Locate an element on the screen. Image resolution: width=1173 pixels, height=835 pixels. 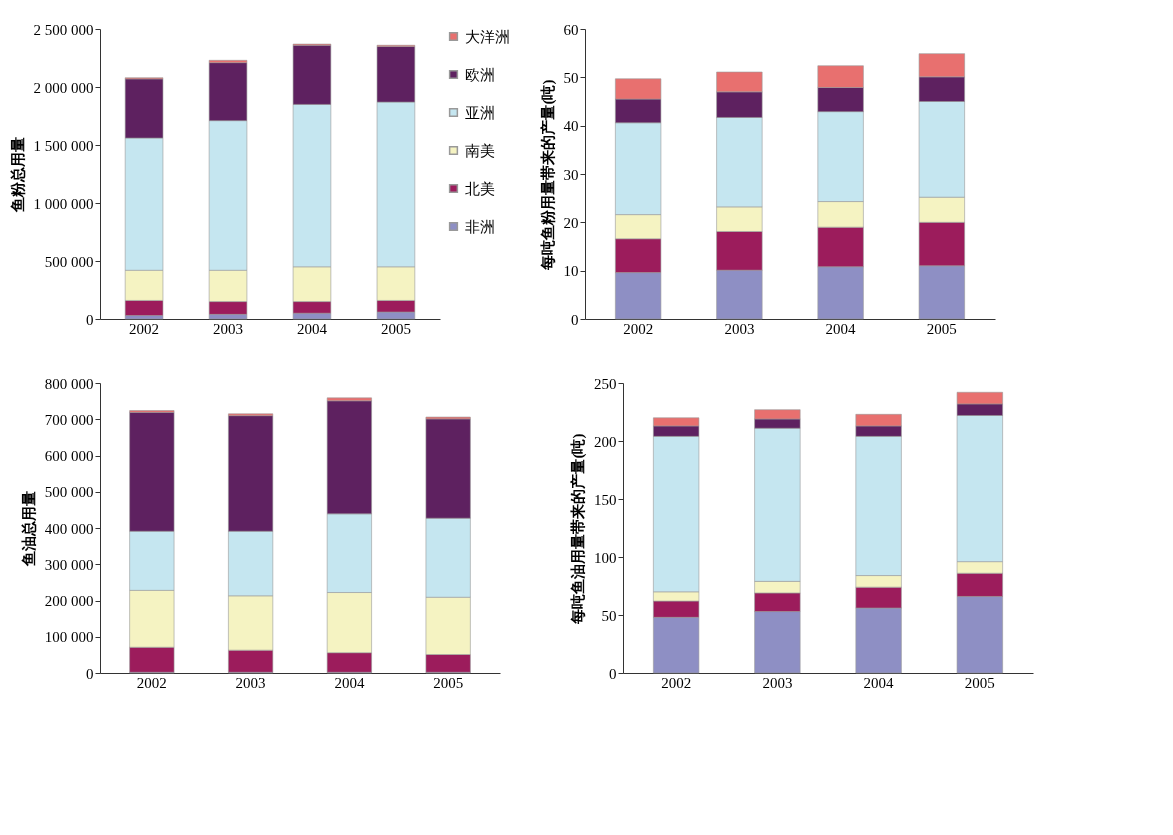
legend-label: 非洲 is located at coordinates (480, 226).